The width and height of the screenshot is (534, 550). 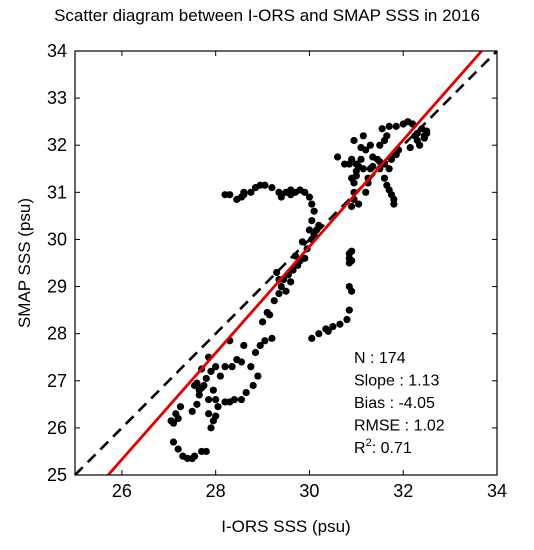 I want to click on stat-line: Bias : -4.05, so click(x=394, y=403).